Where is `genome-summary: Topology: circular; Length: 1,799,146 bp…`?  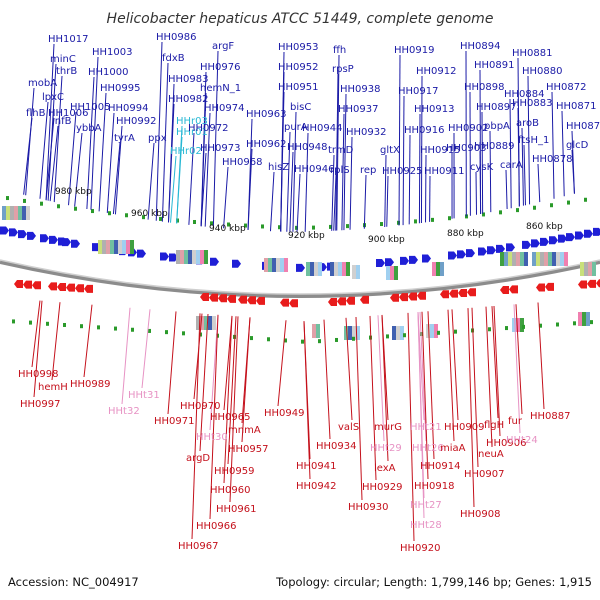 genome-summary: Topology: circular; Length: 1,799,146 bp… is located at coordinates (433, 582).